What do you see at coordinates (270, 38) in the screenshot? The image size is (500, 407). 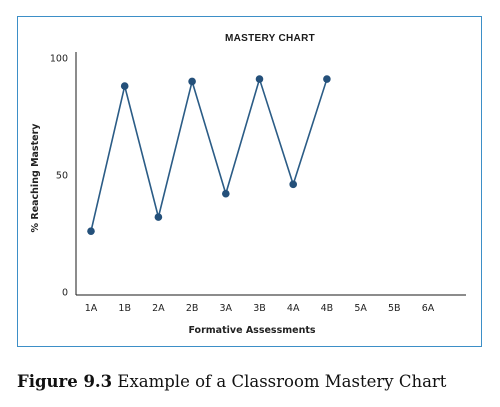 I see `chart-title: MASTERY CHART` at bounding box center [270, 38].